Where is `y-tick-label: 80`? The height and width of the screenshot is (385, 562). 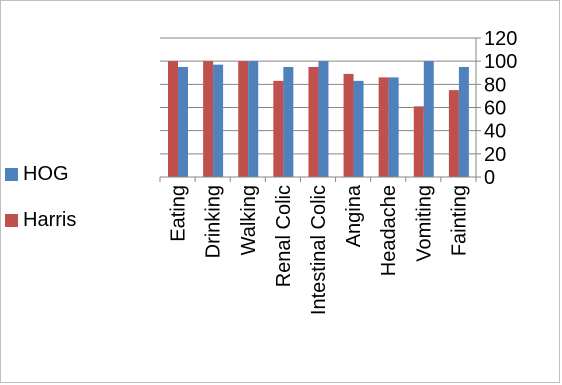 y-tick-label: 80 is located at coordinates (495, 85).